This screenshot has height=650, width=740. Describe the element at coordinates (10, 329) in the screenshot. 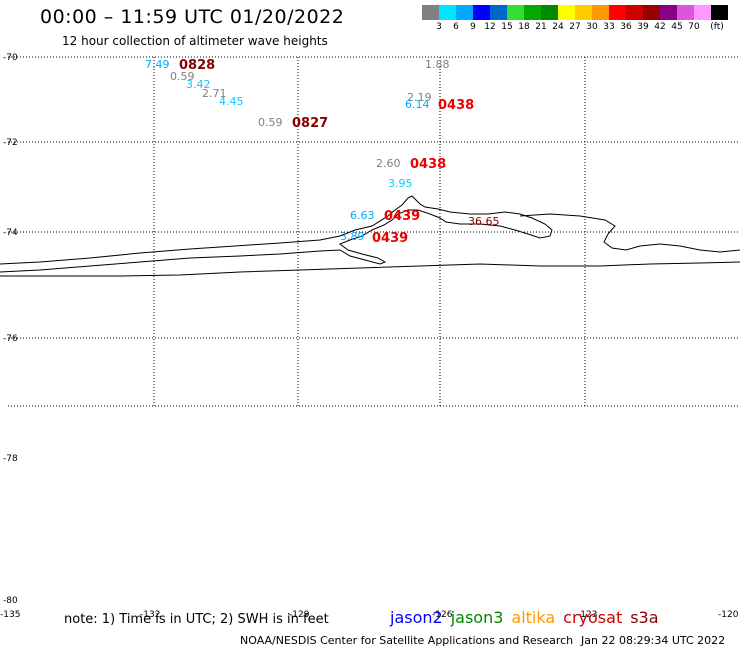

I see `latitude-labels: -70 -72 -74 -76 -78 -80` at that location.